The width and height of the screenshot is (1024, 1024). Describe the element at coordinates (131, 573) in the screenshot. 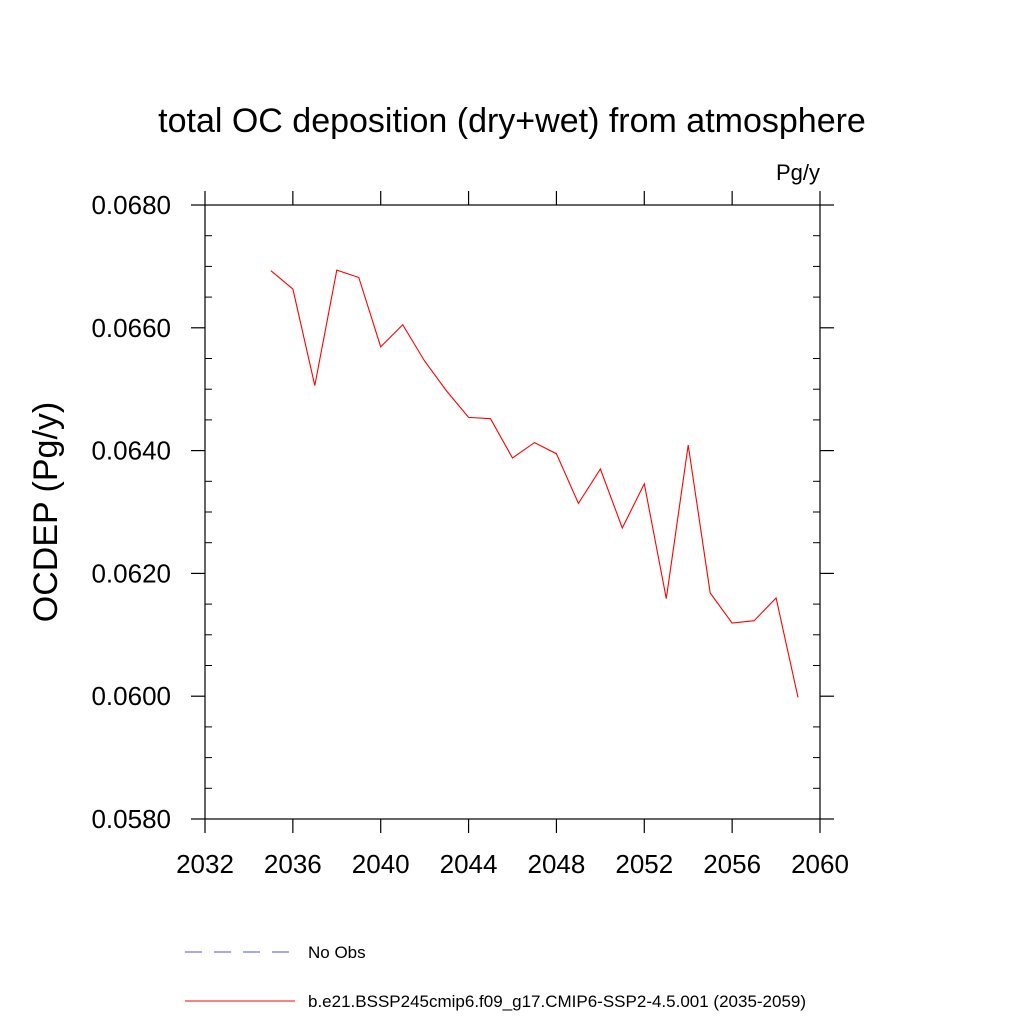

I see `y-tick-label: 0.0620` at that location.